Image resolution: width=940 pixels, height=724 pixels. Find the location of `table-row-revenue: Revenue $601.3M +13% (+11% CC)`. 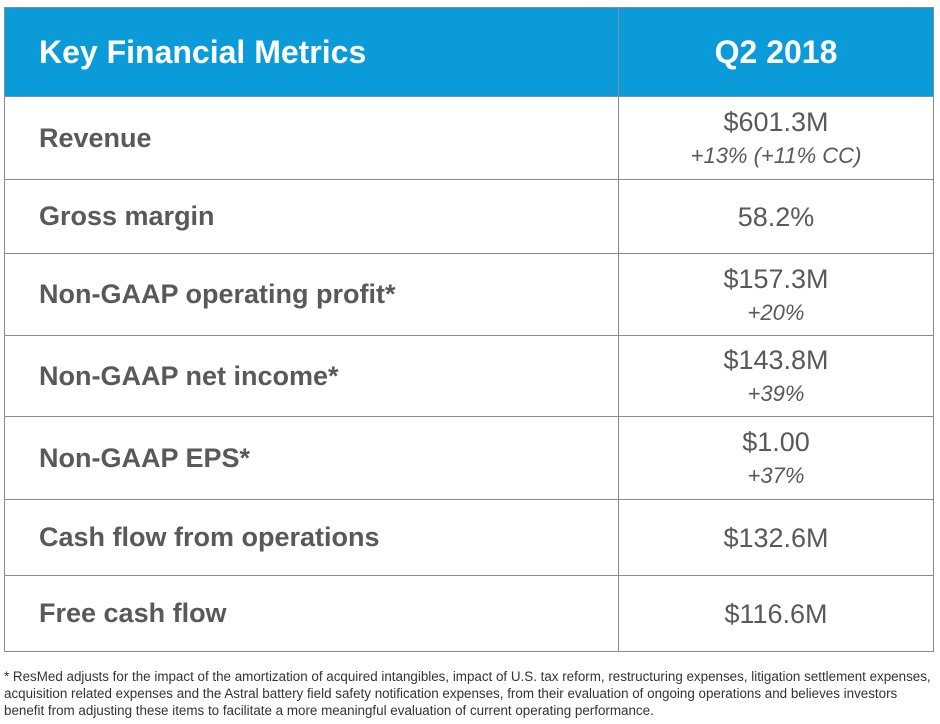

table-row-revenue: Revenue $601.3M +13% (+11% CC) is located at coordinates (469, 138).